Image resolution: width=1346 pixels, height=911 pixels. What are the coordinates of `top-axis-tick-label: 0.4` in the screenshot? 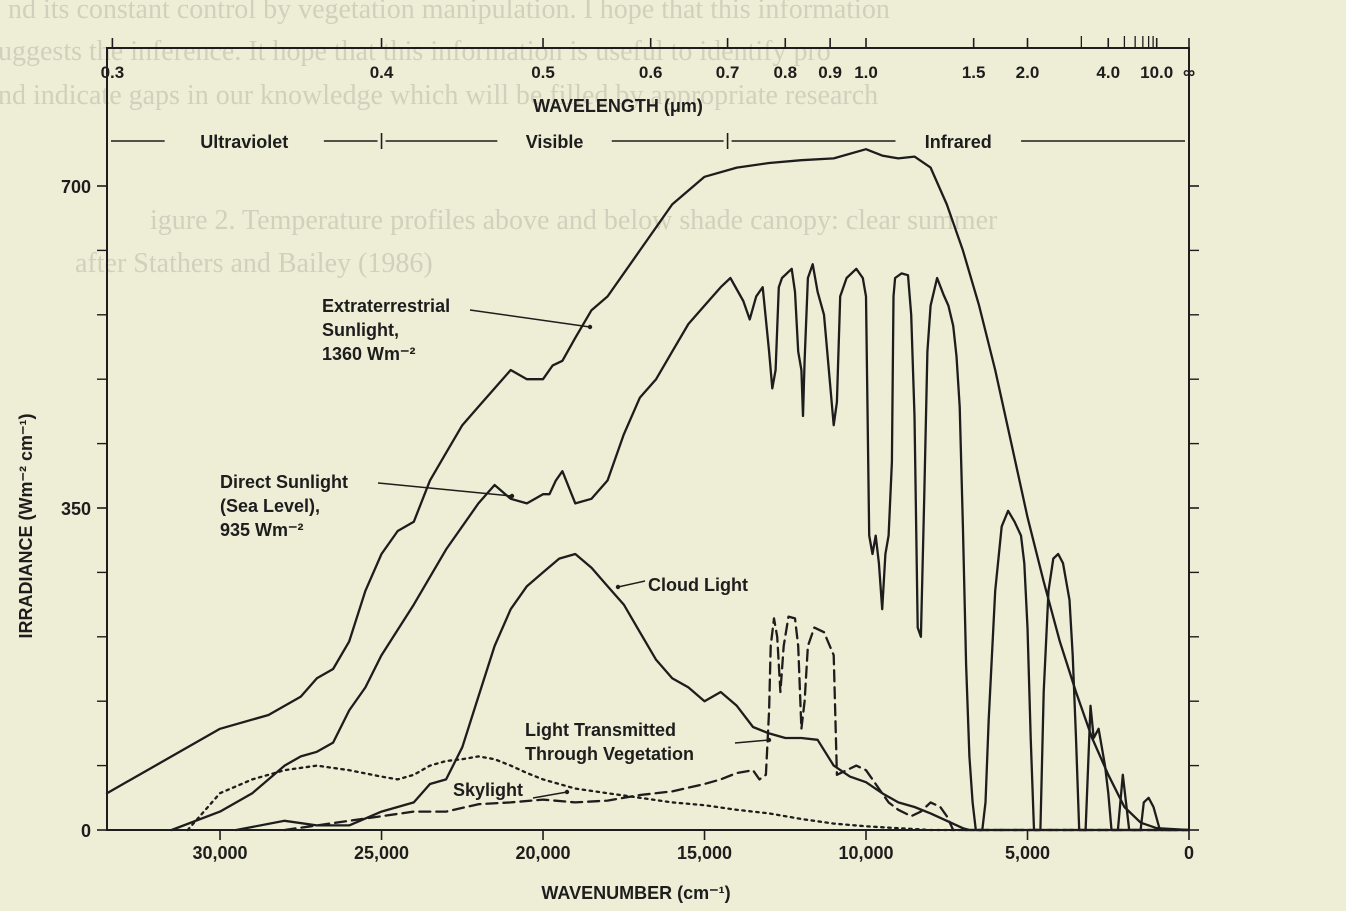 It's located at (382, 72).